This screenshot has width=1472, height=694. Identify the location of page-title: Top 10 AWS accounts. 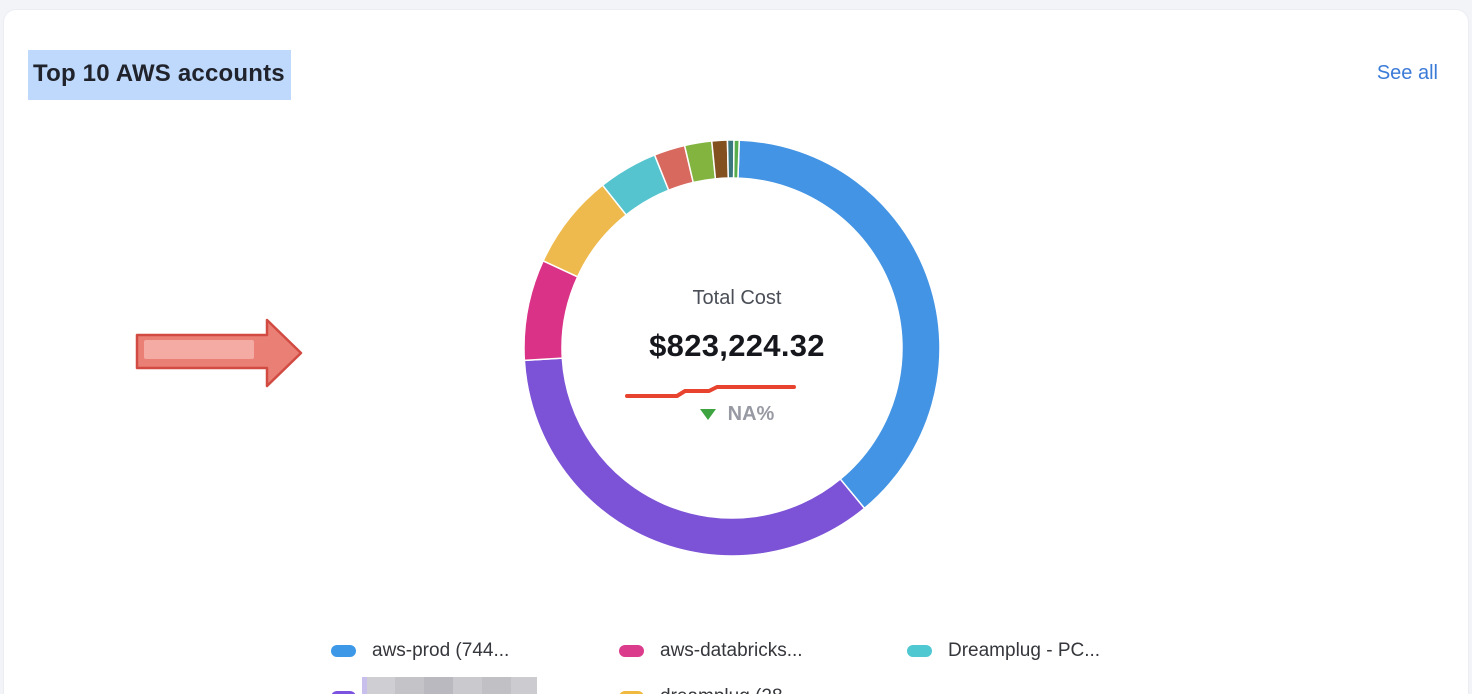
(159, 75).